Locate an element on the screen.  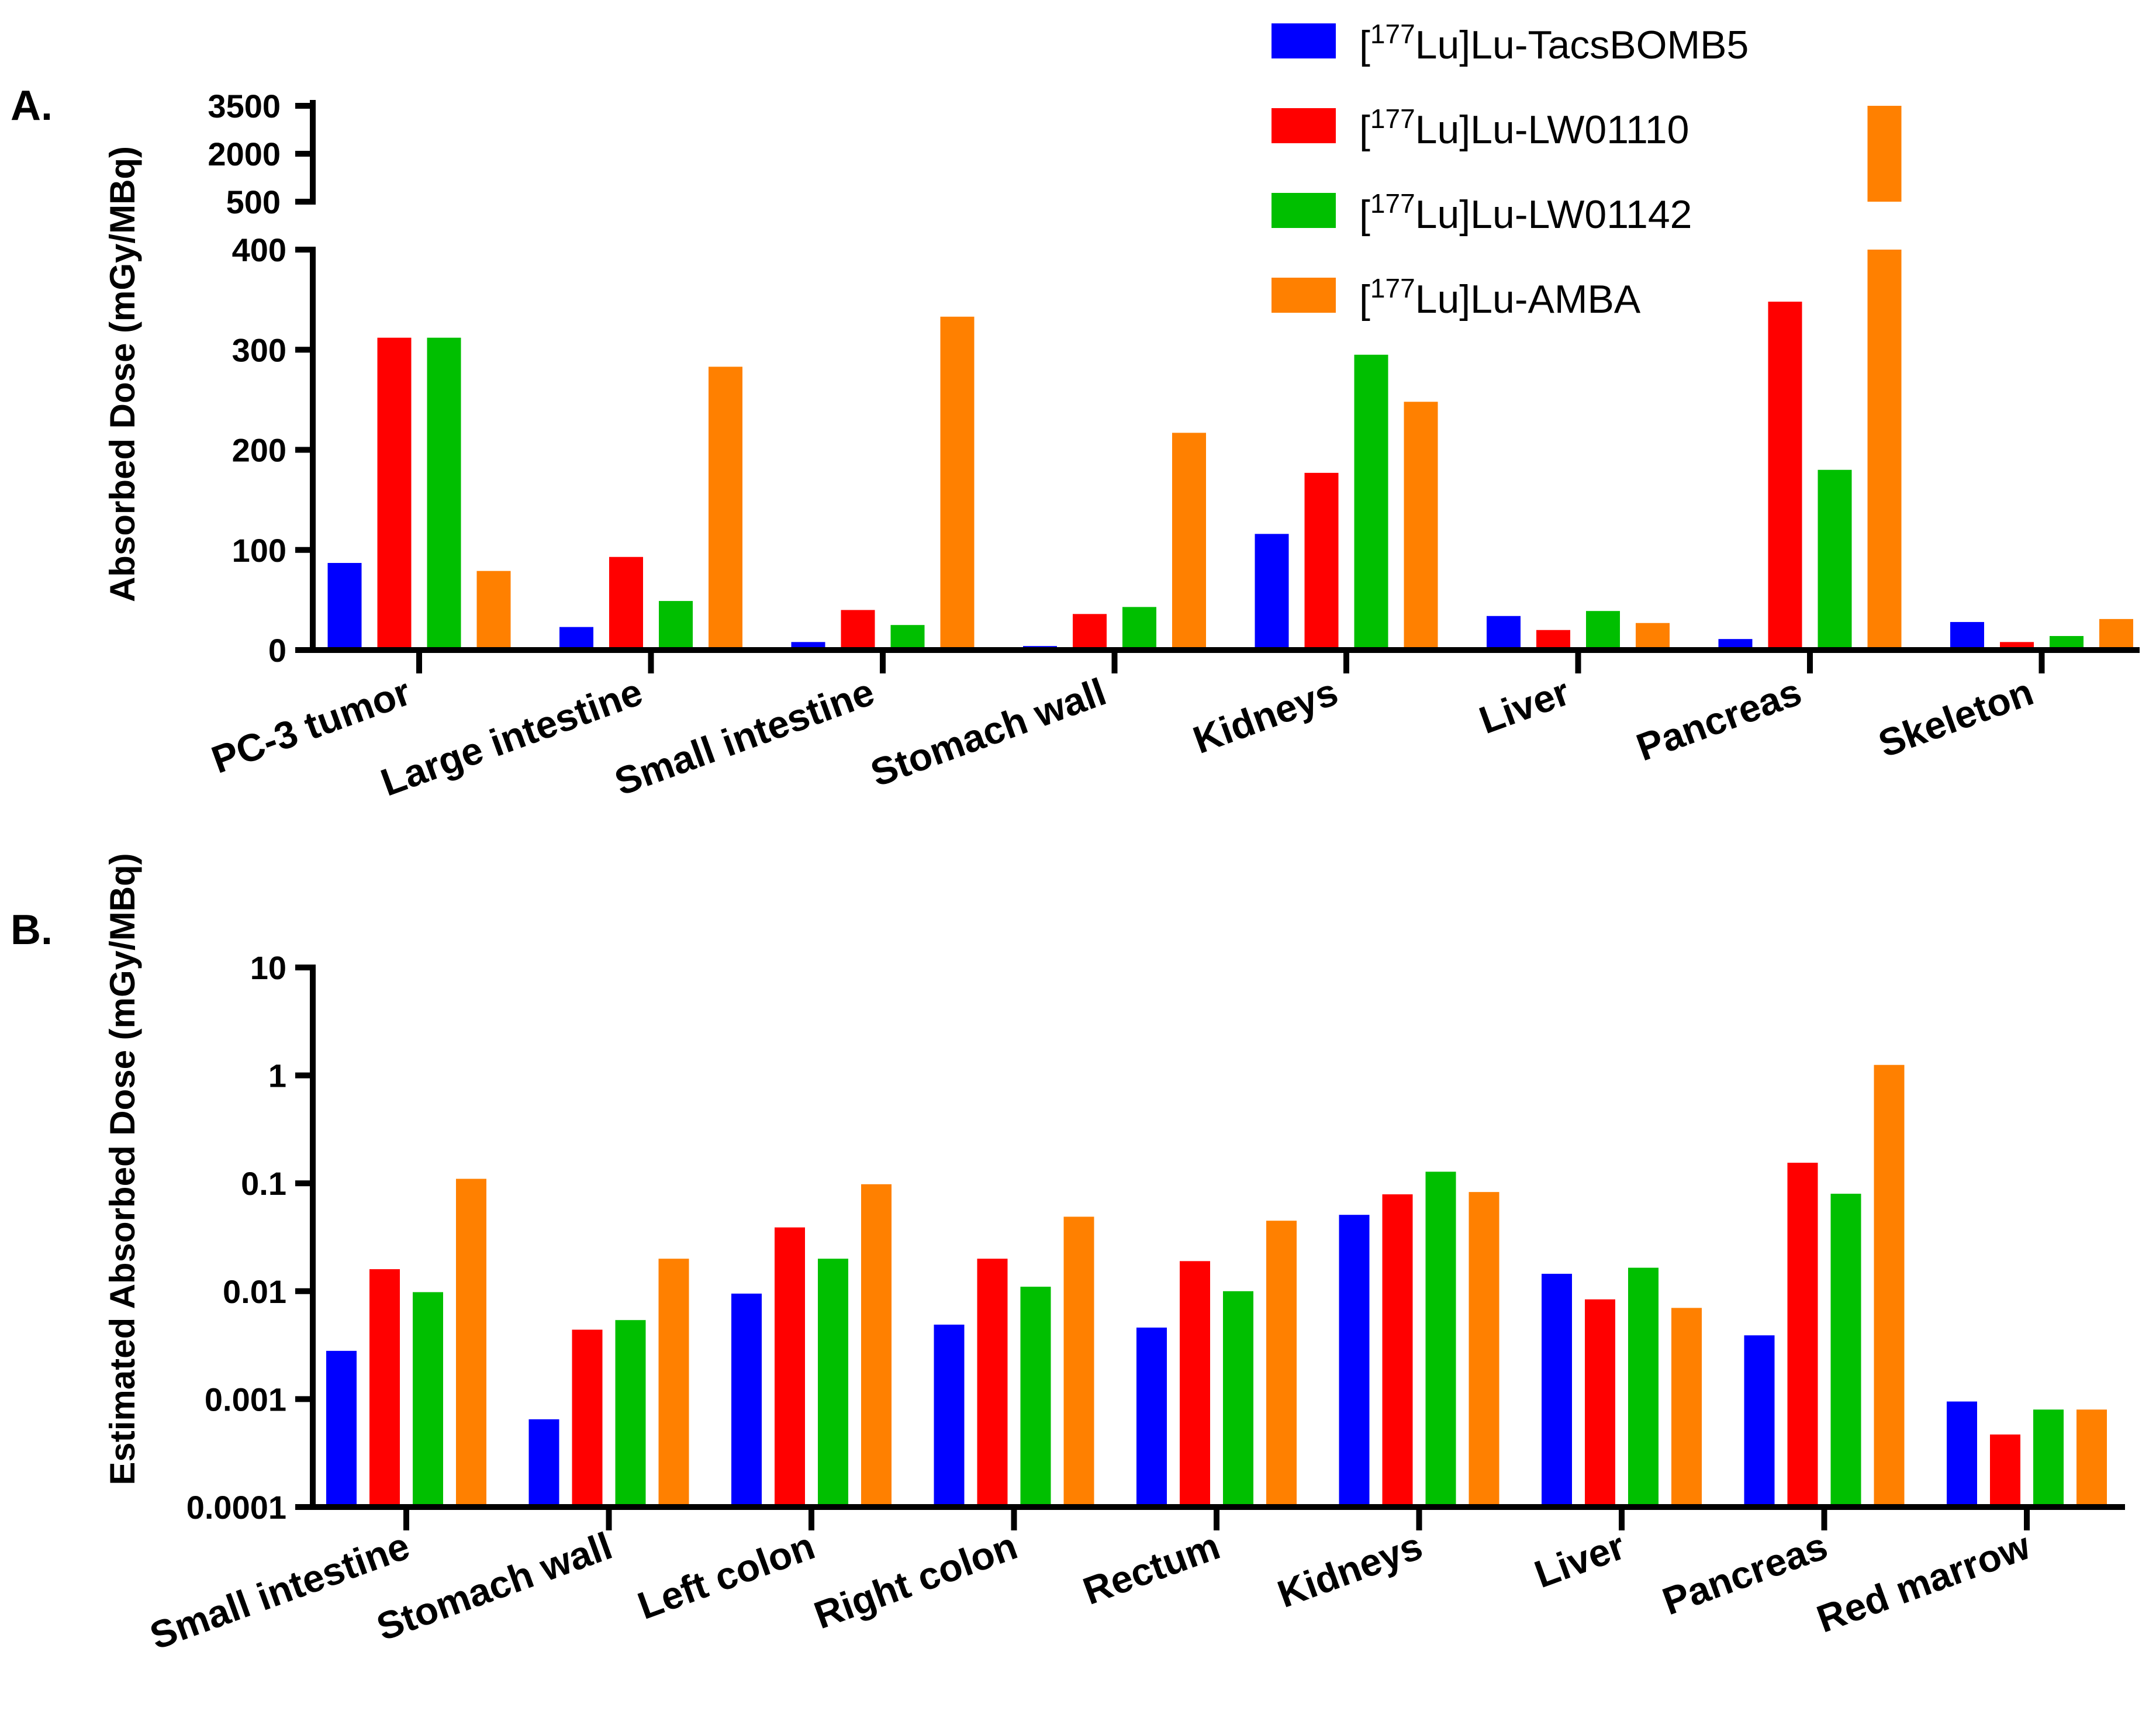
panel-b-xlabel-liver: Liver is located at coordinates (1580, 1560).